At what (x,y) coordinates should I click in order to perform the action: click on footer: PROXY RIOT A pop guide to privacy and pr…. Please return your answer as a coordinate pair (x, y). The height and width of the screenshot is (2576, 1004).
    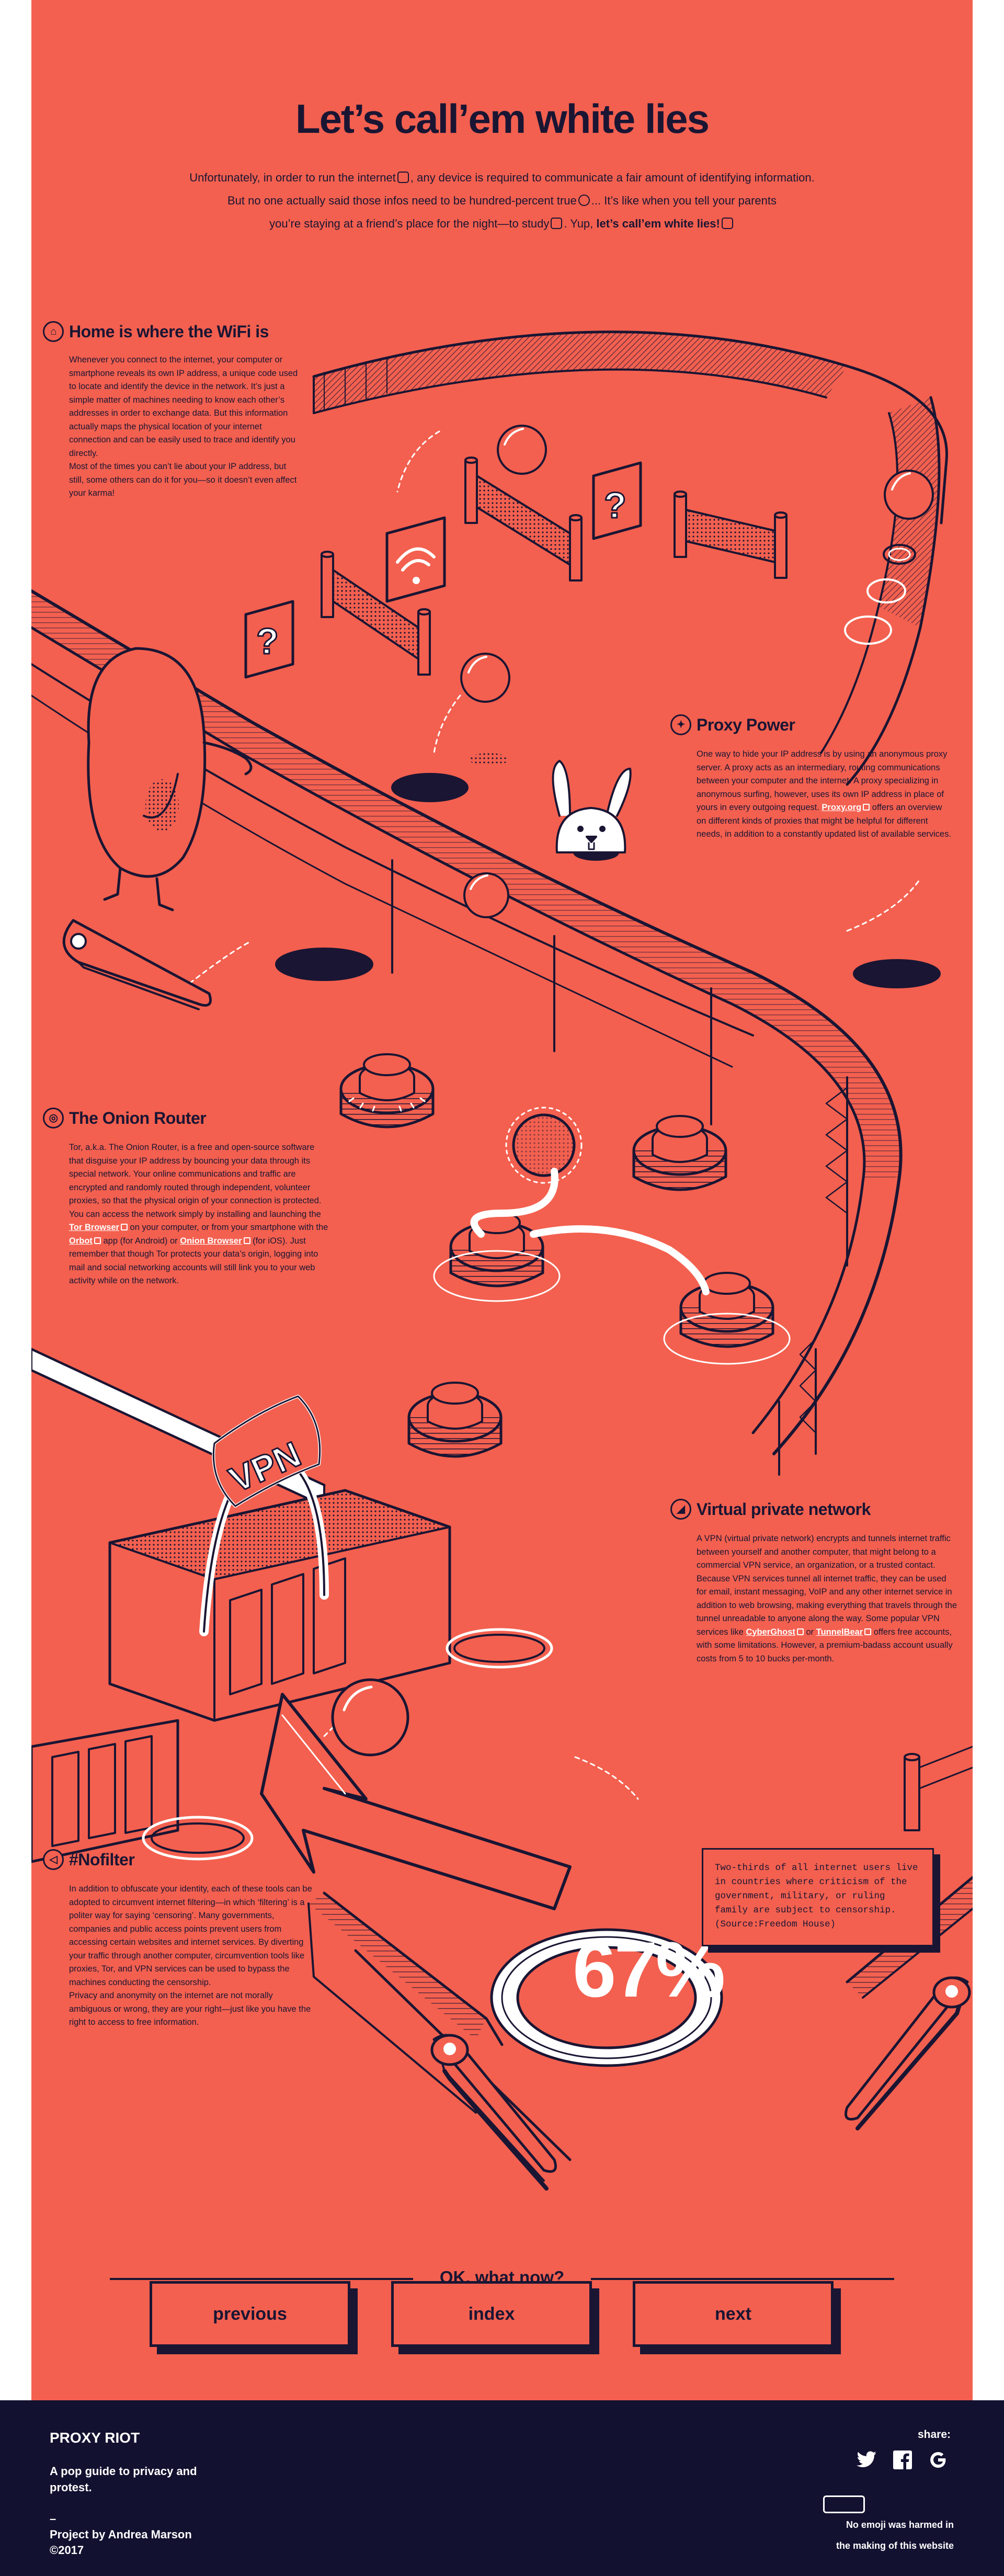
    Looking at the image, I should click on (502, 2488).